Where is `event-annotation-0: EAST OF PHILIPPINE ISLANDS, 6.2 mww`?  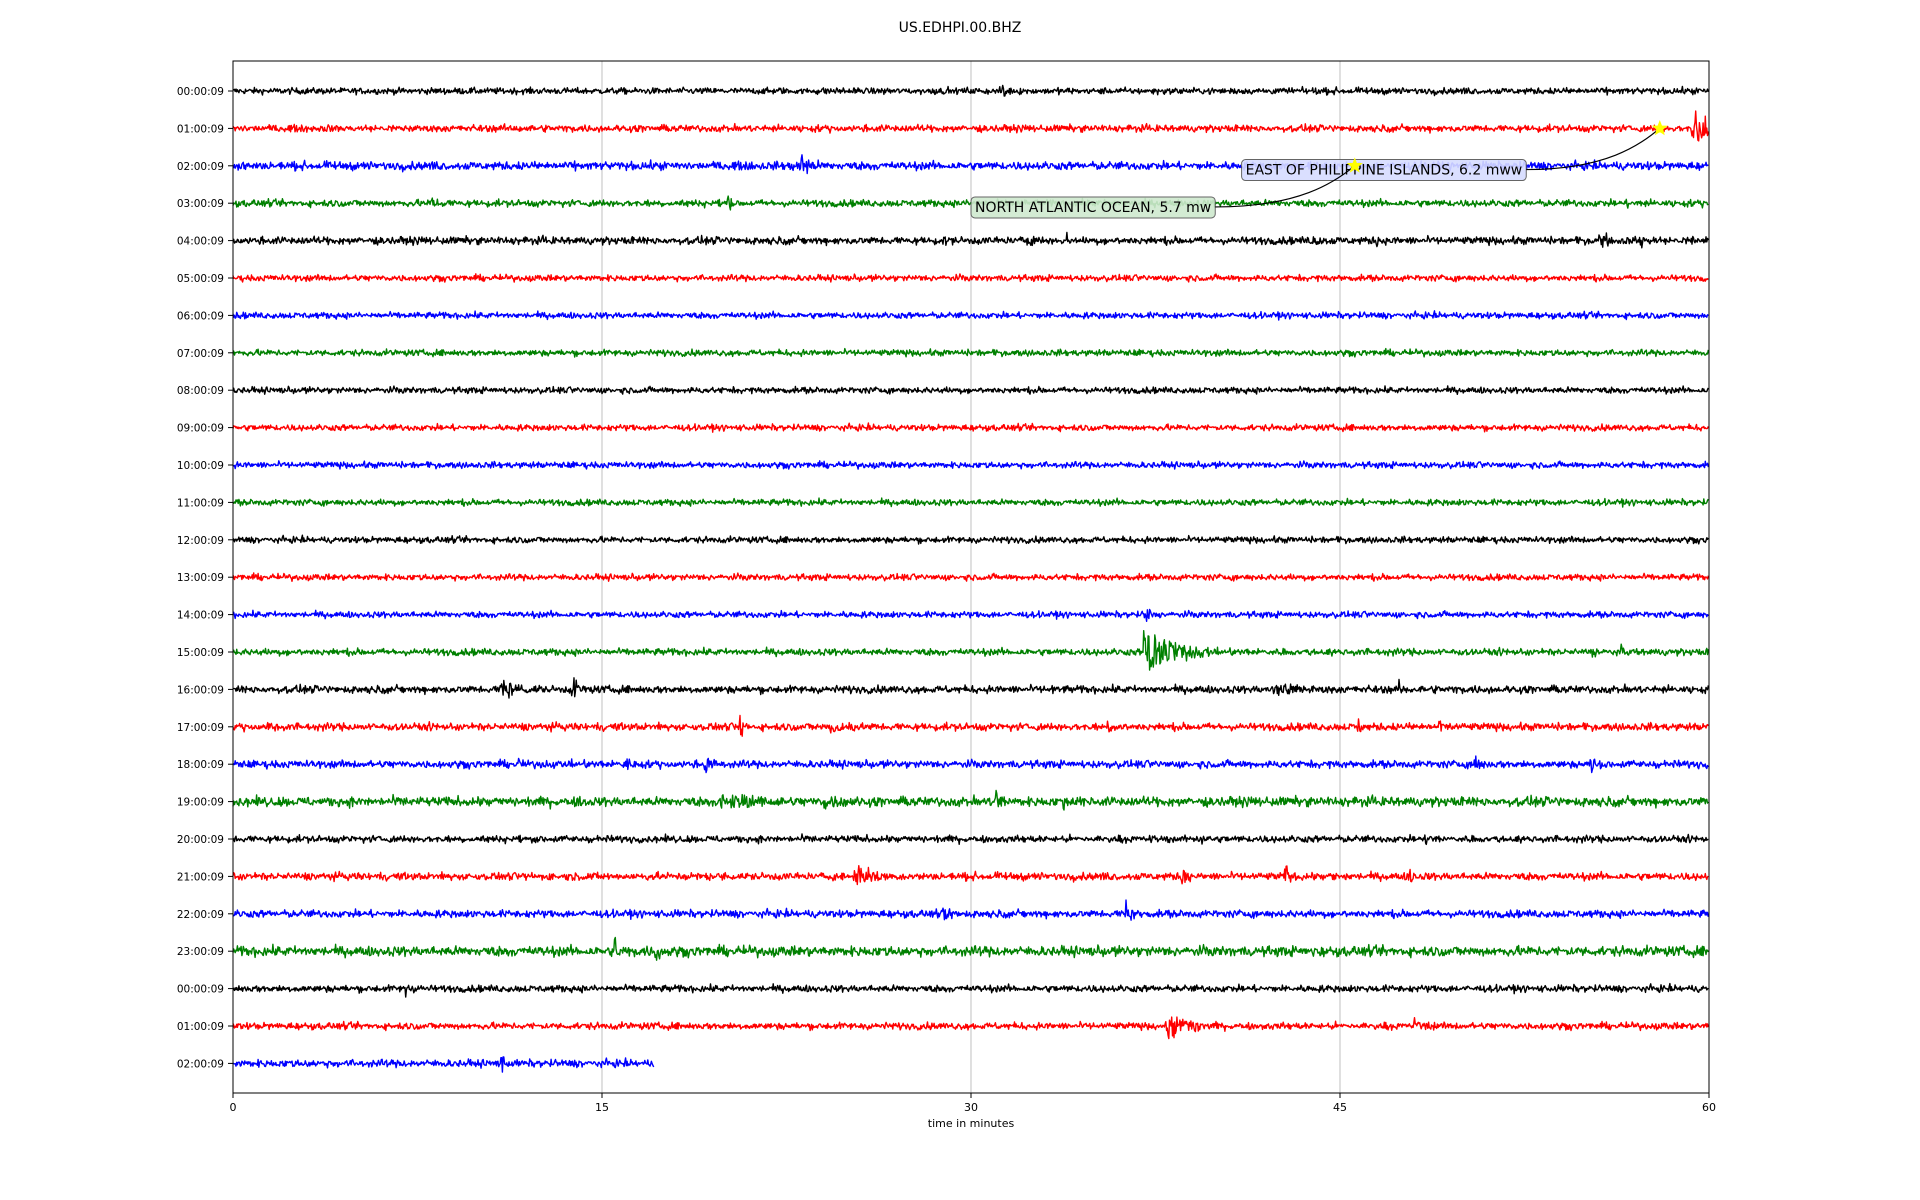
event-annotation-0: EAST OF PHILIPPINE ISLANDS, 6.2 mww is located at coordinates (1454, 151).